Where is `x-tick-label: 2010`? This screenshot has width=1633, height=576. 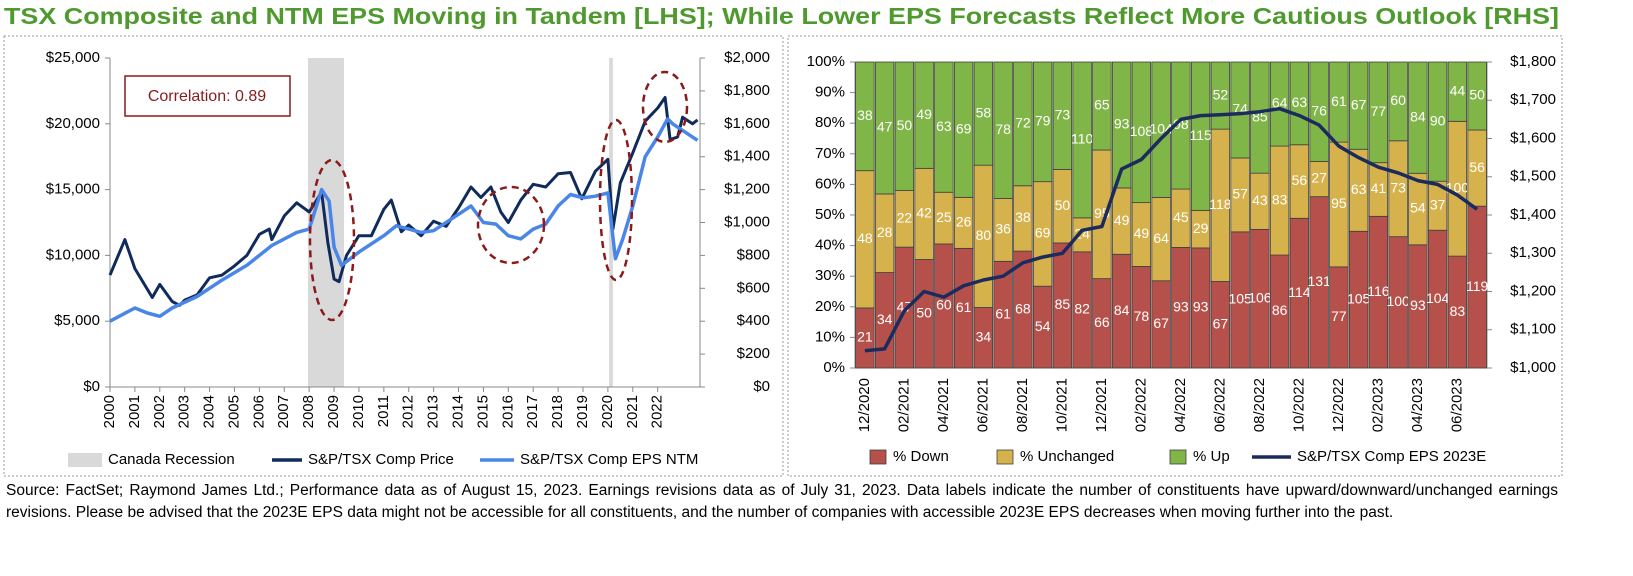
x-tick-label: 2010 is located at coordinates (358, 411).